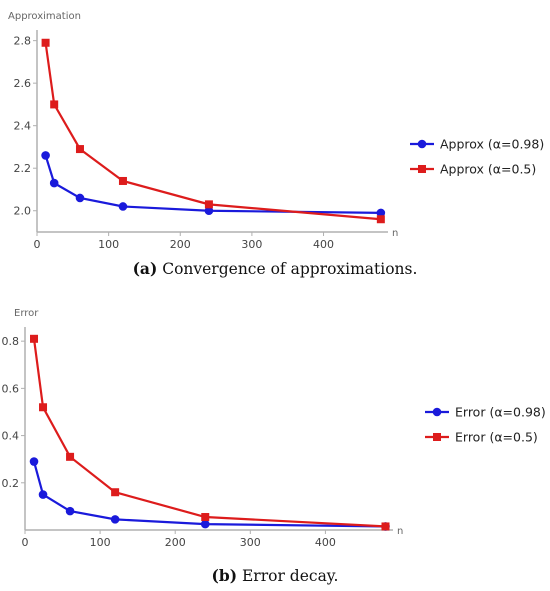 The width and height of the screenshot is (550, 591). I want to click on series-blue, so click(213, 184).